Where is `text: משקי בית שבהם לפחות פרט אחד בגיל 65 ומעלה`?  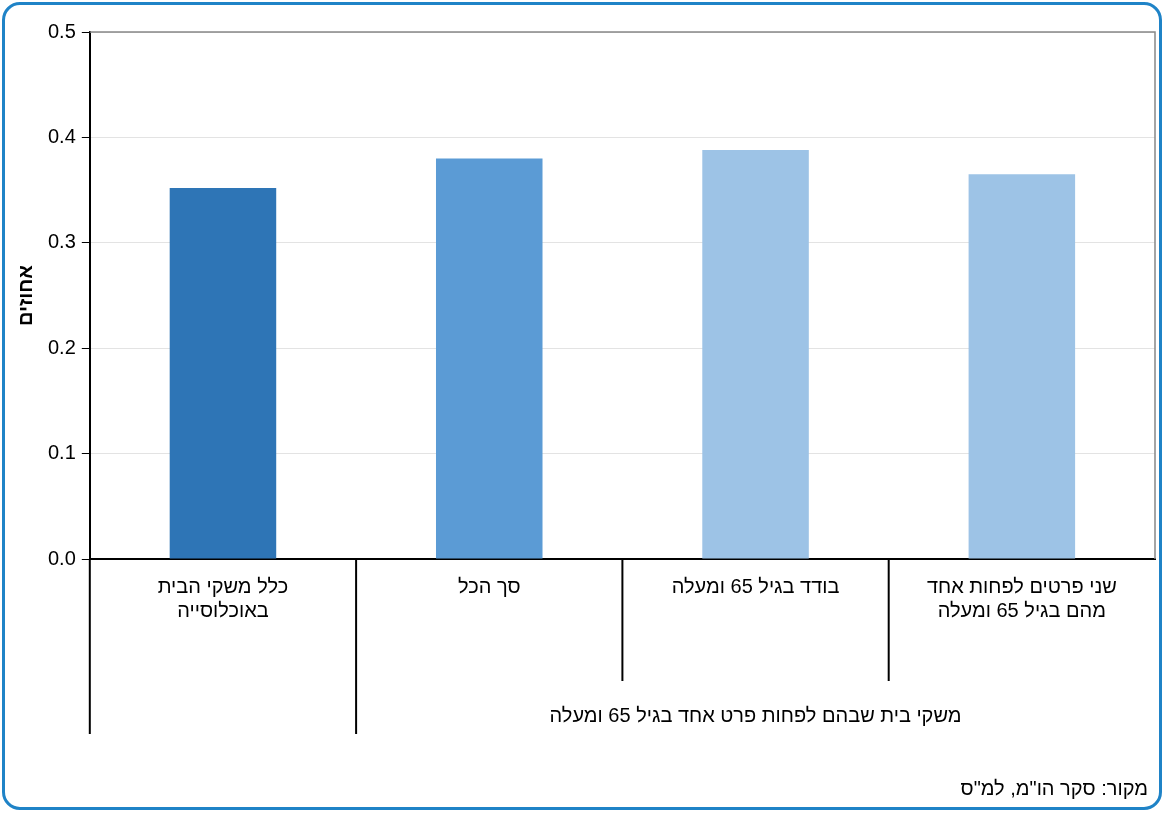
text: משקי בית שבהם לפחות פרט אחד בגיל 65 ומעלה is located at coordinates (755, 715).